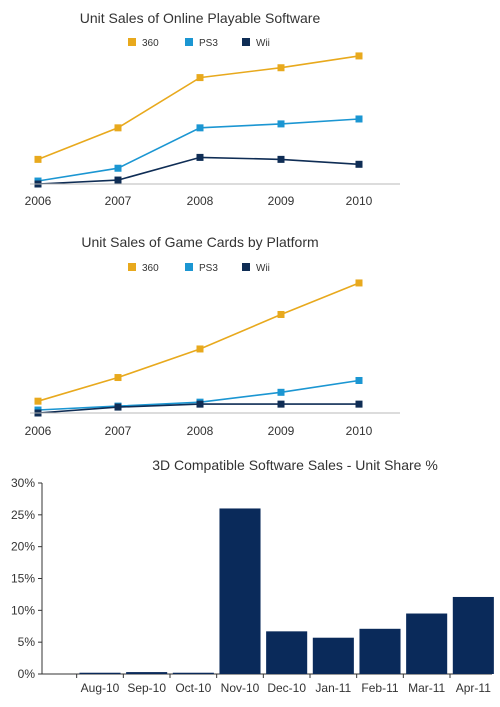 This screenshot has height=707, width=500. Describe the element at coordinates (200, 18) in the screenshot. I see `chart-title: Unit Sales of Online Playable Software` at that location.